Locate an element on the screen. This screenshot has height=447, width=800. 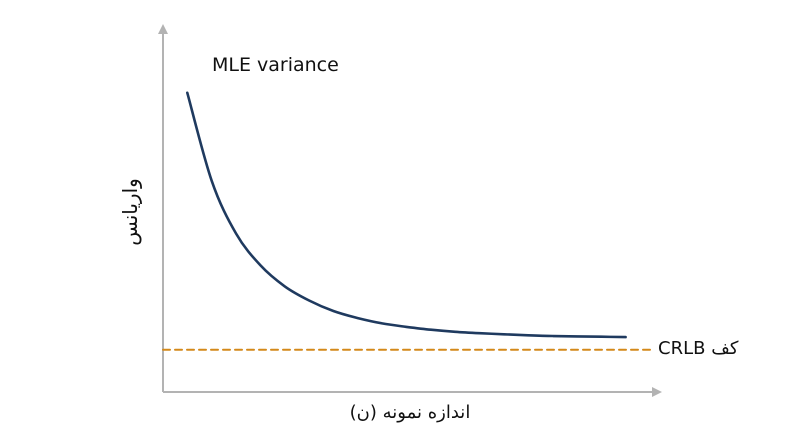
x-axis-label: اندازه نمونه (ن) is located at coordinates (410, 412).